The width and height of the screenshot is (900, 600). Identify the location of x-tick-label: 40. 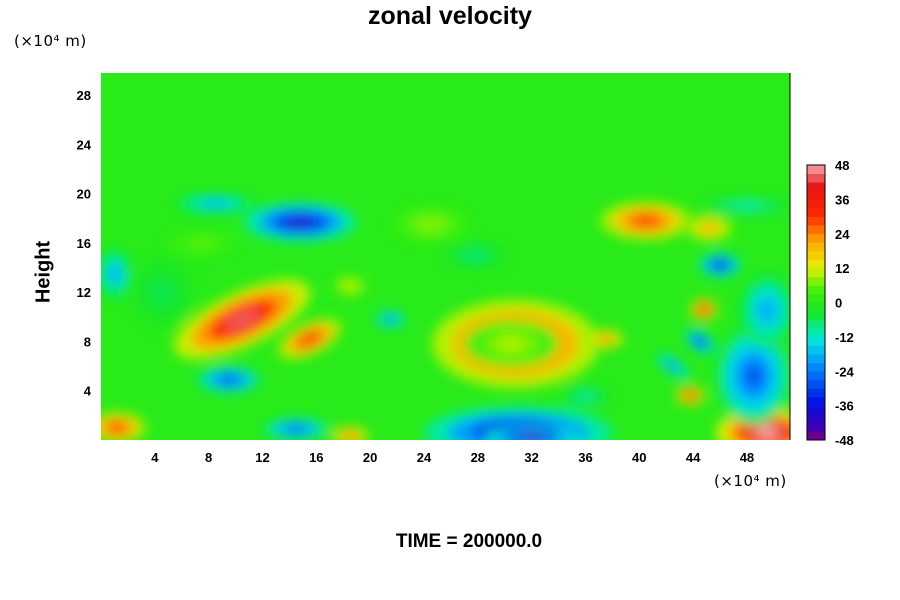
(639, 457).